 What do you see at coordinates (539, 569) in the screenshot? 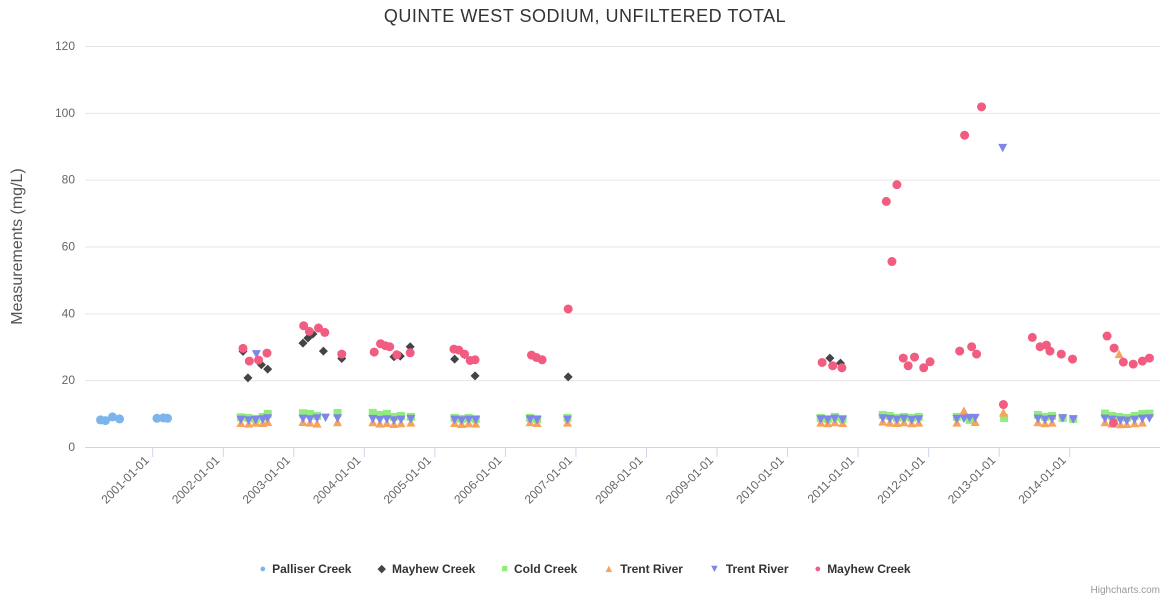
I see `legend-item-cold-creek-2: ■ Cold Creek` at bounding box center [539, 569].